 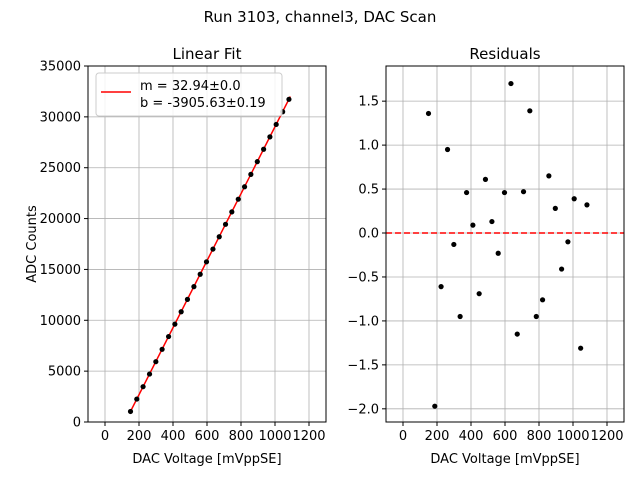 What do you see at coordinates (60, 168) in the screenshot?
I see `y-tick-label: 25000` at bounding box center [60, 168].